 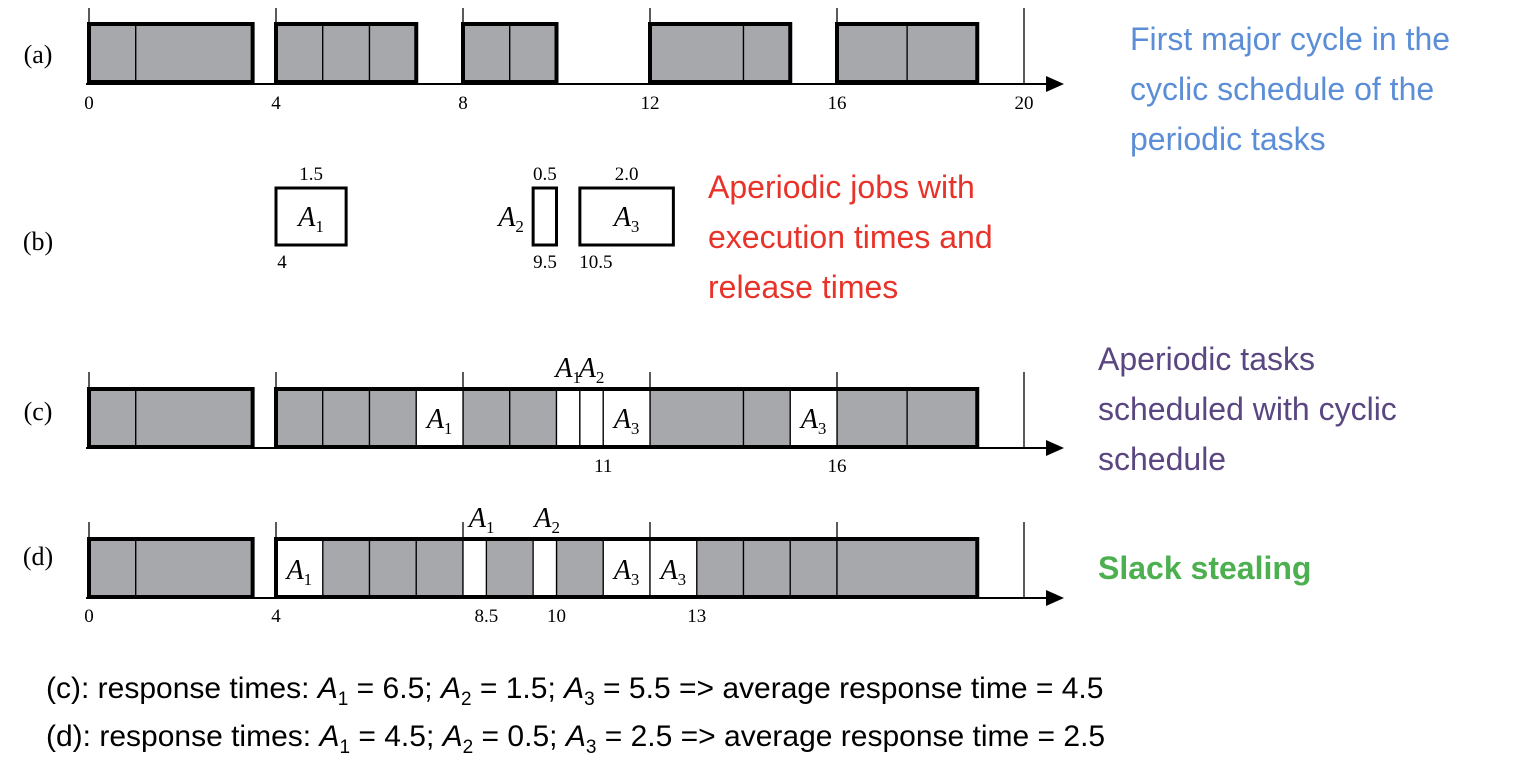 I want to click on row-b-job-label: A1, so click(x=310, y=219).